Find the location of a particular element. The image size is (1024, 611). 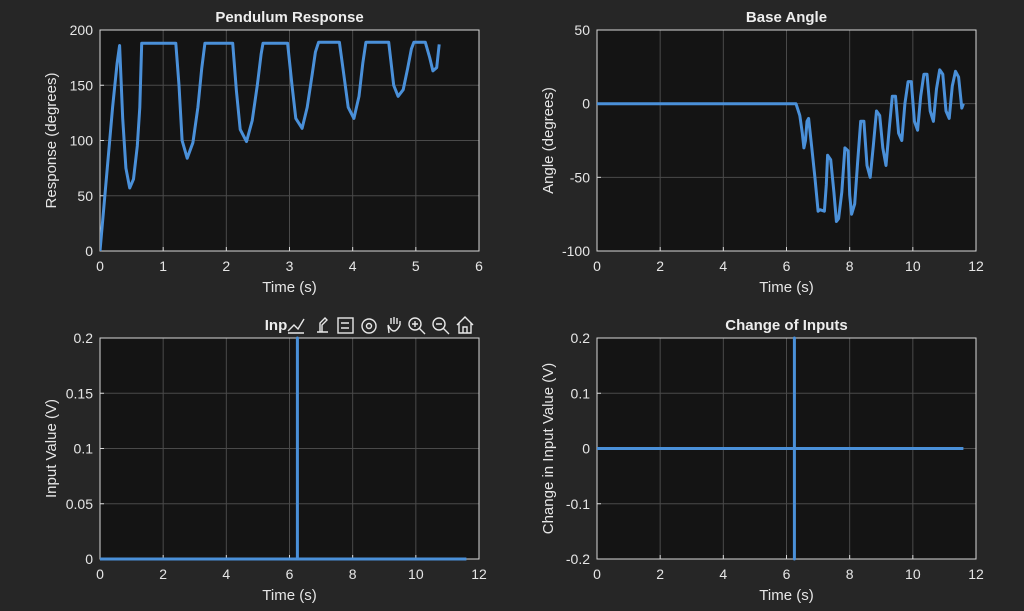

y-tick-label: -100 is located at coordinates (576, 251).